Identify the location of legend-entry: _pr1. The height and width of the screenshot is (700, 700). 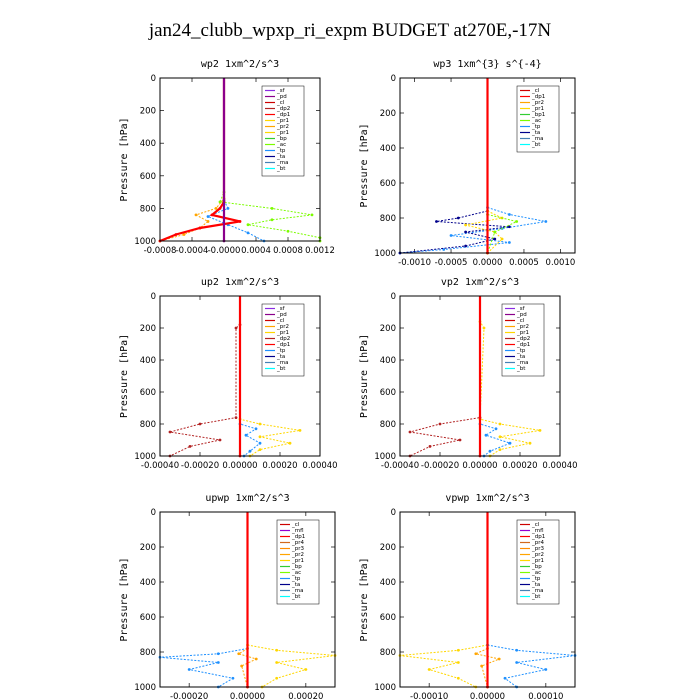
(522, 333).